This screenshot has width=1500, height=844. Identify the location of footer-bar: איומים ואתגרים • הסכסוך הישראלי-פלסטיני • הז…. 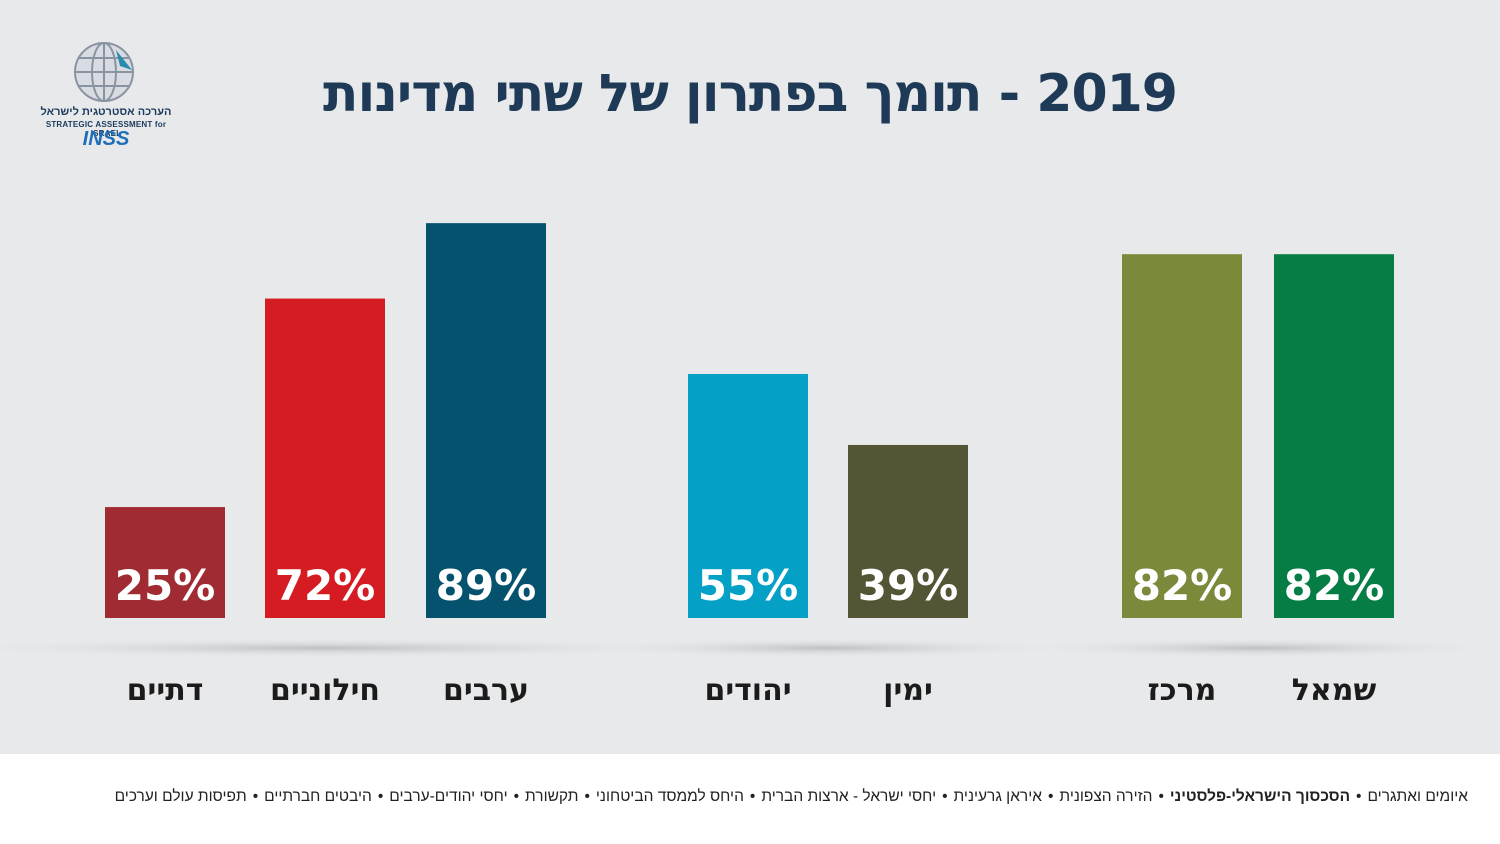
(750, 799).